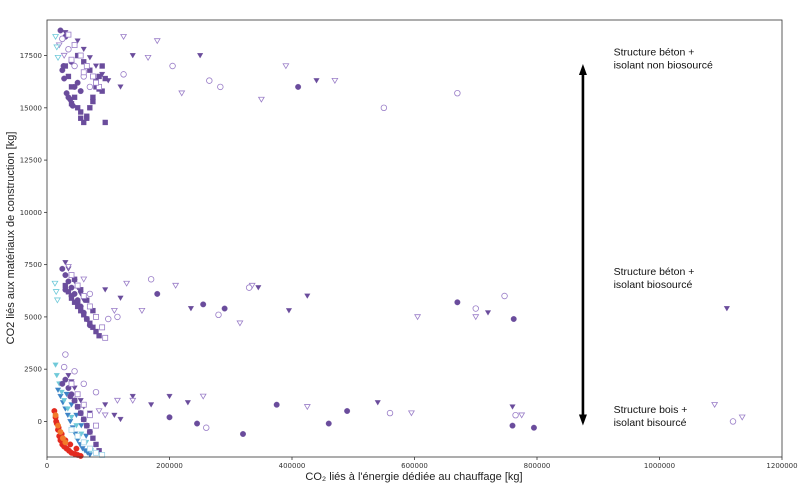 The width and height of the screenshot is (800, 487). Describe the element at coordinates (659, 466) in the screenshot. I see `x-tick-label: 1000000` at that location.